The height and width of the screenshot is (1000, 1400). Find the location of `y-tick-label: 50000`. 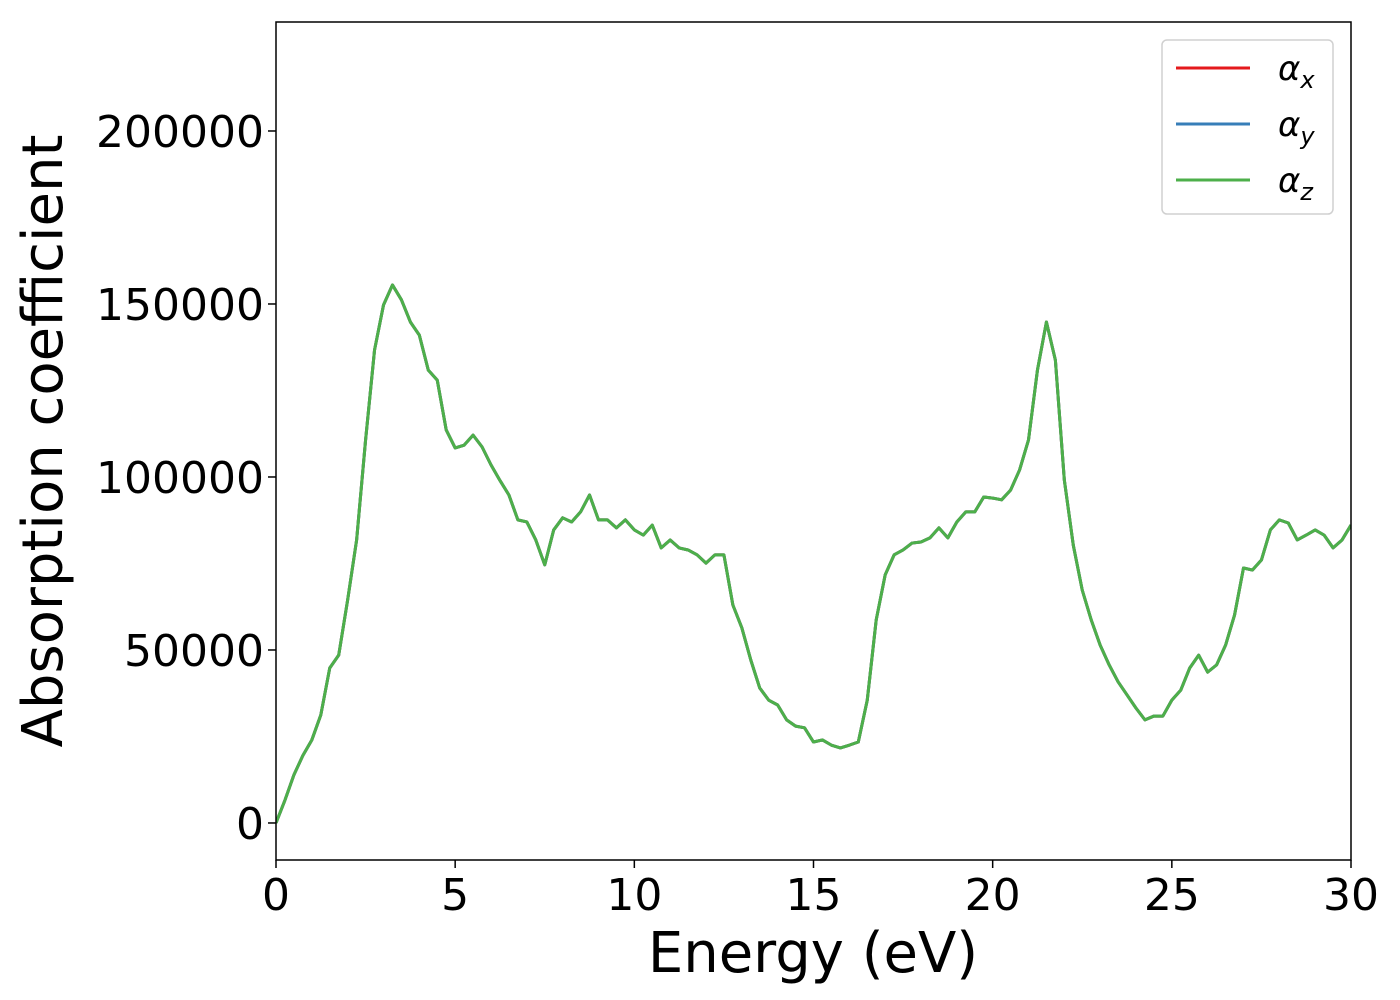

y-tick-label: 50000 is located at coordinates (194, 651).